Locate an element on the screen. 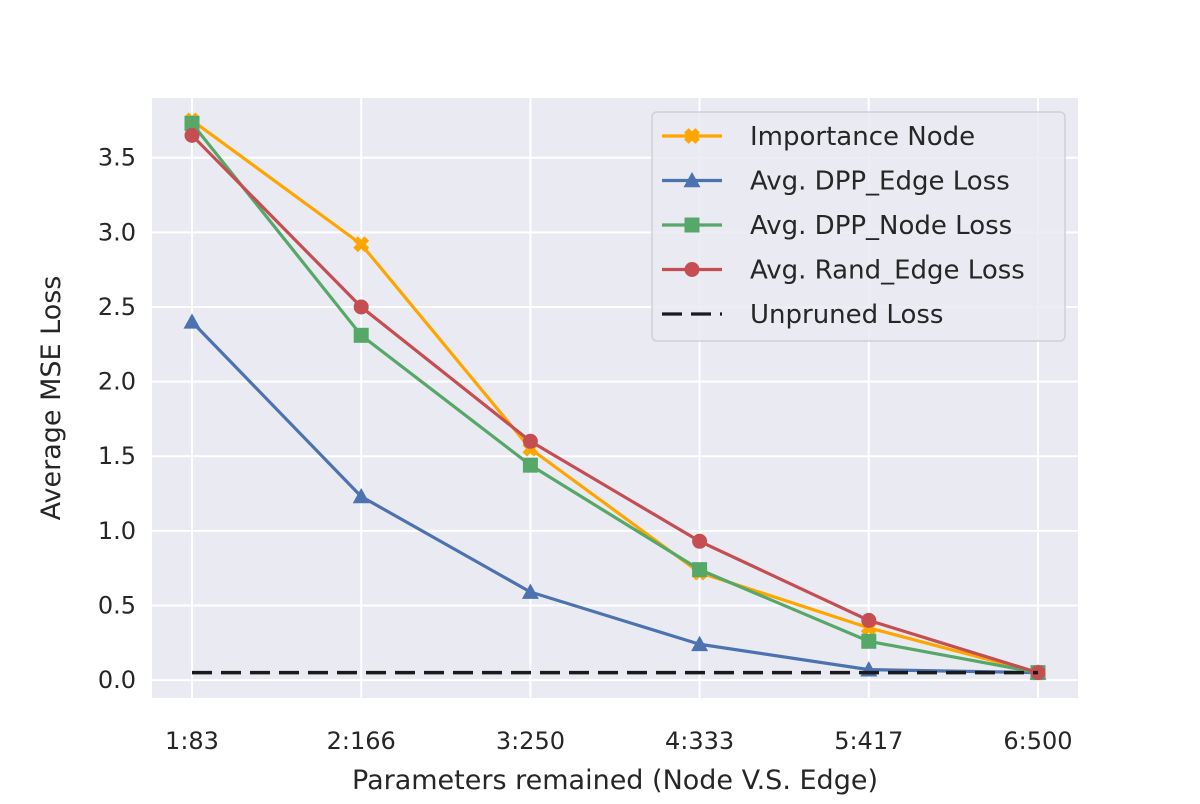 Image resolution: width=1200 pixels, height=804 pixels. legend-label: Avg. Rand_Edge Loss is located at coordinates (887, 271).